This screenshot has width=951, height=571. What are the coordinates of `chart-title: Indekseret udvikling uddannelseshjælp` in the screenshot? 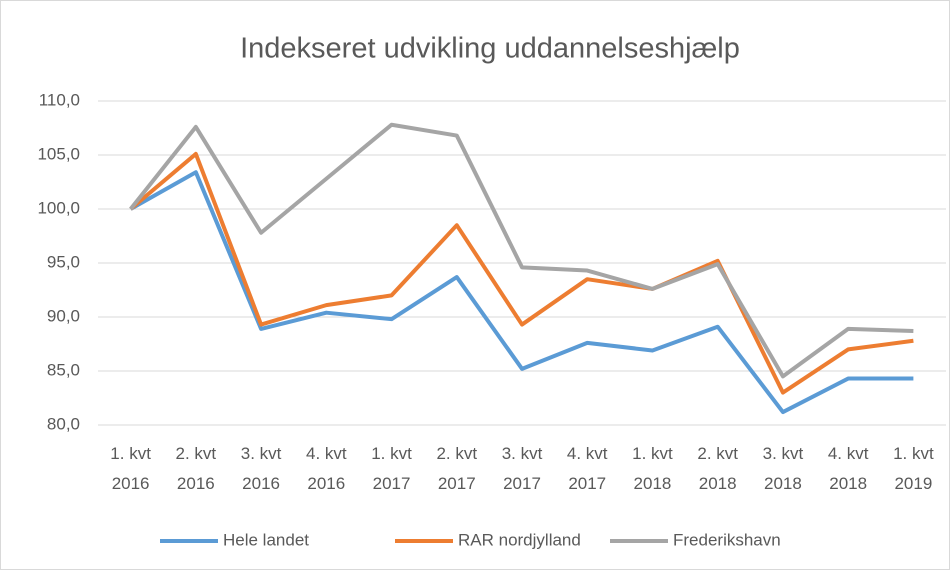 It's located at (490, 49).